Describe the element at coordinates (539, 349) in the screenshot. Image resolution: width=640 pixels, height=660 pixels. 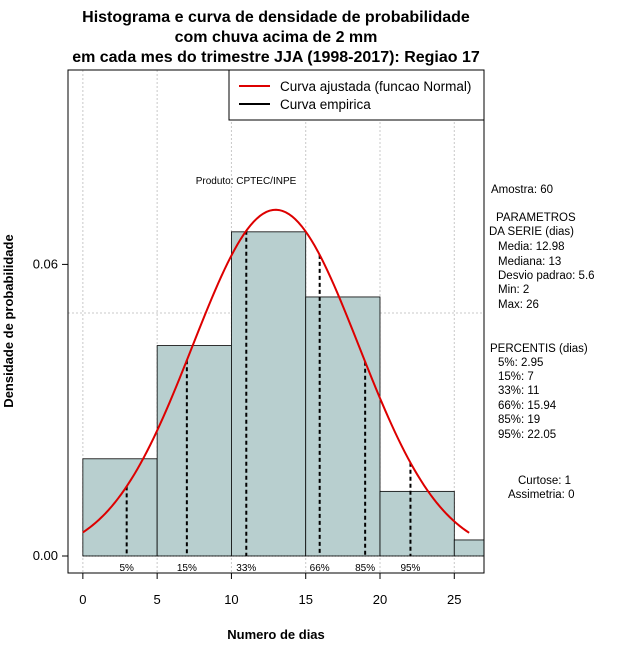
I see `perc-header: PERCENTIS (dias)` at that location.